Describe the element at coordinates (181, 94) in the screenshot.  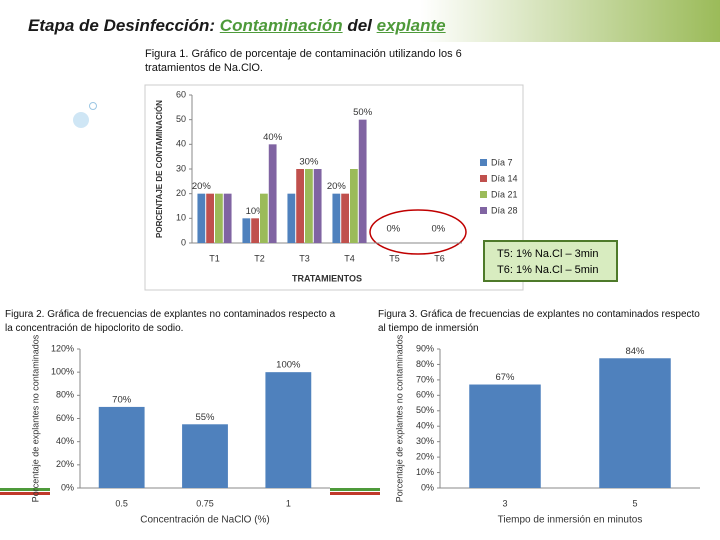
I see `y-tick-label: 60` at that location.